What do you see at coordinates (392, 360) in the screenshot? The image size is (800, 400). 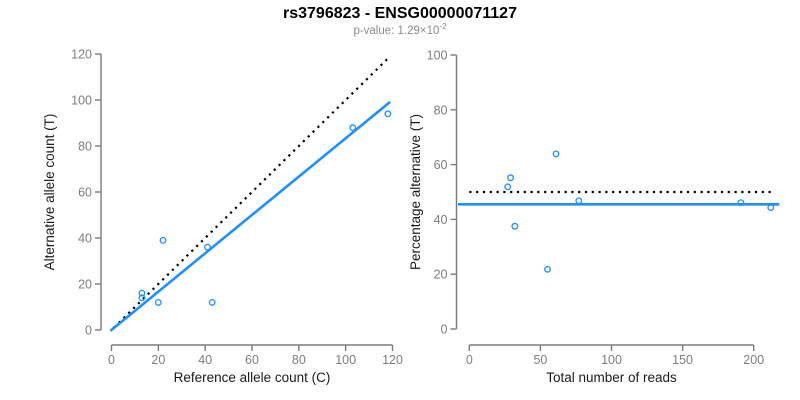 I see `x-tick-label: 120` at bounding box center [392, 360].